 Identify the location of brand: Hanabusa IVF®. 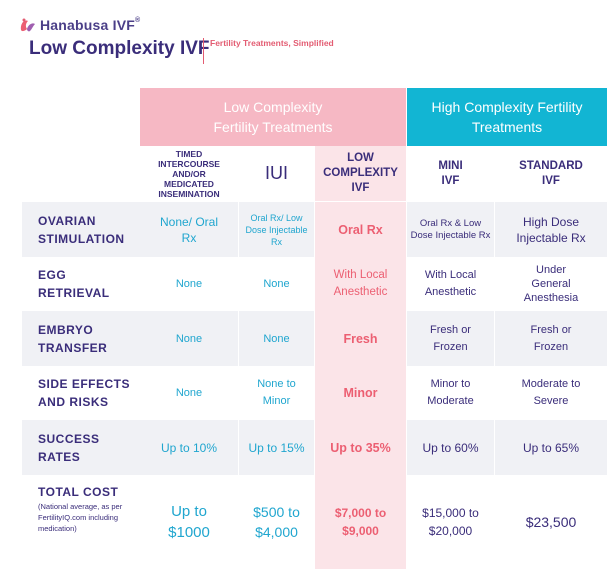
(79, 25).